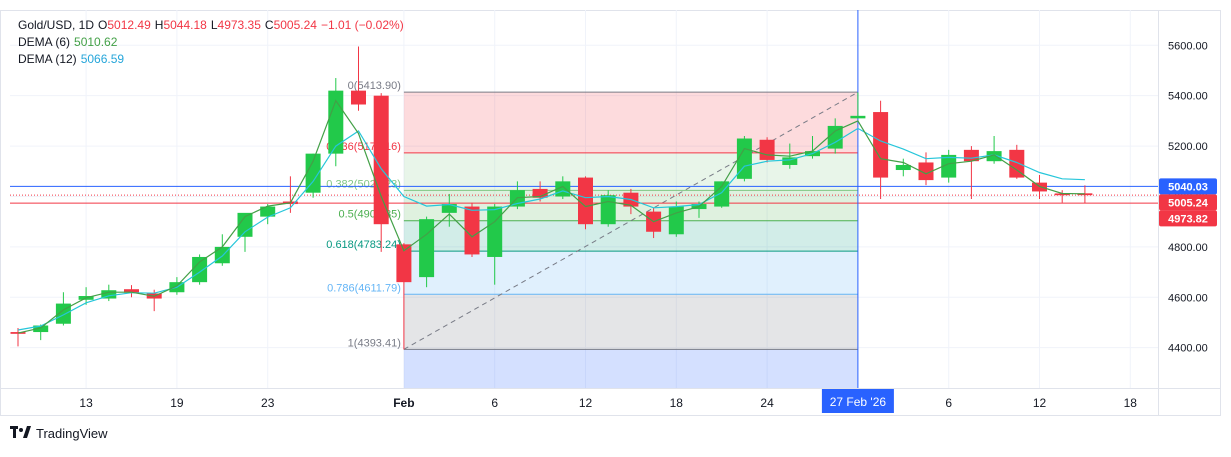 The width and height of the screenshot is (1231, 457). I want to click on crosshair-date-badge, so click(857, 401).